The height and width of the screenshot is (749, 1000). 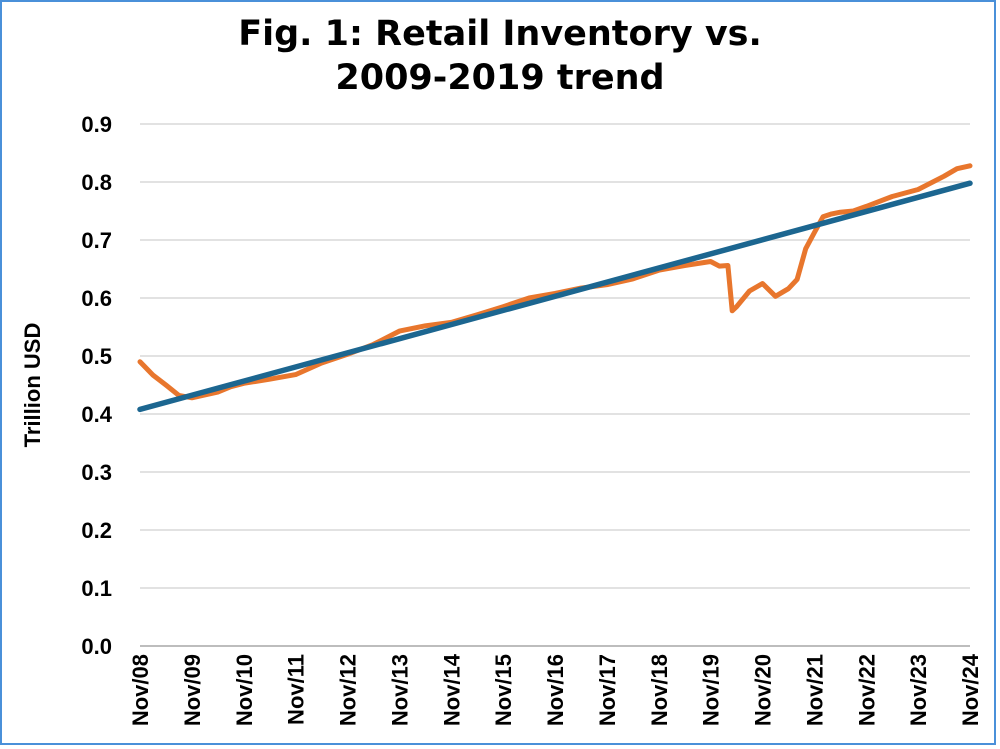 I want to click on x-tick-label: Nov/15, so click(x=503, y=690).